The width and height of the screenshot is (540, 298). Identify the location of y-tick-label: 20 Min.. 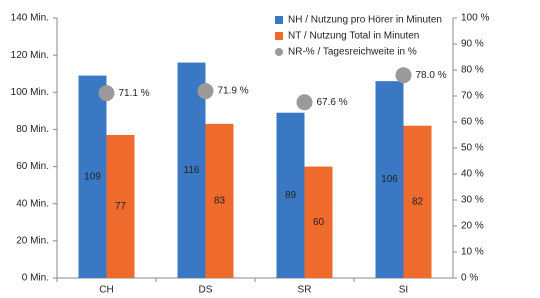
(32, 240).